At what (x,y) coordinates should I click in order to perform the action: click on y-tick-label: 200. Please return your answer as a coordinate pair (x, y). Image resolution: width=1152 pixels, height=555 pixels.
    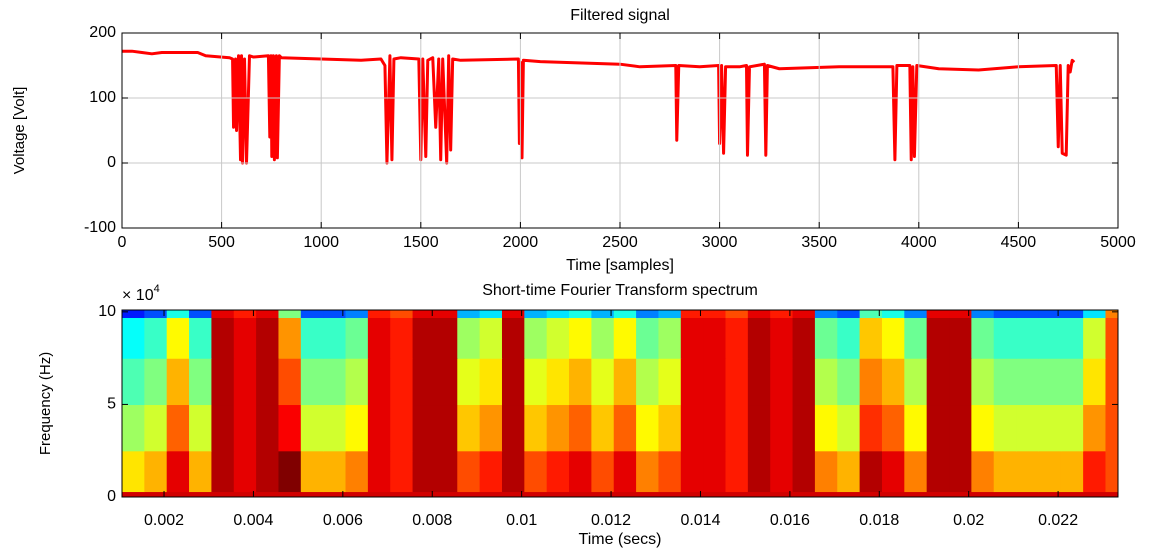
    Looking at the image, I should click on (102, 32).